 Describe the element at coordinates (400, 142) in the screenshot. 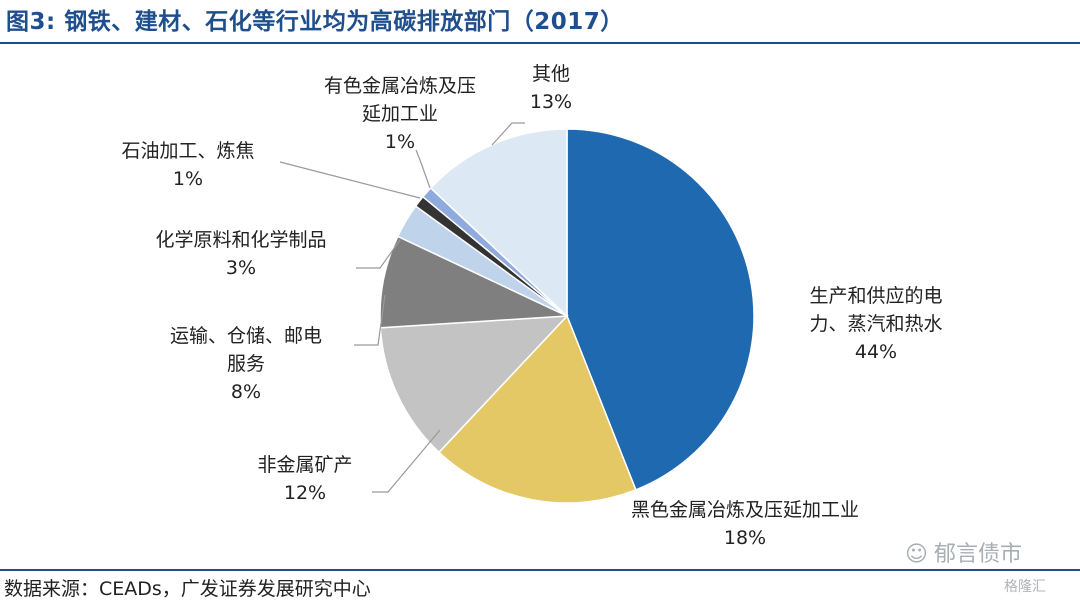

I see `slice-percent-6: 1%` at that location.